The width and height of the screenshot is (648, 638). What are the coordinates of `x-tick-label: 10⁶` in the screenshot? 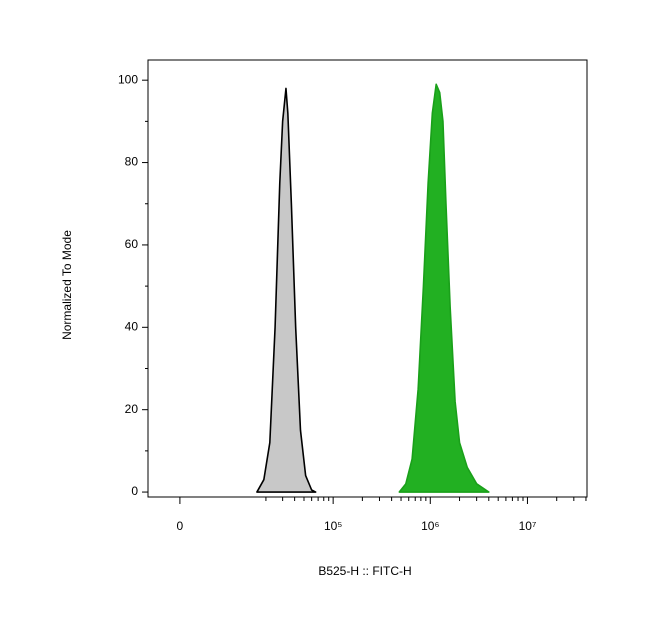 It's located at (430, 526).